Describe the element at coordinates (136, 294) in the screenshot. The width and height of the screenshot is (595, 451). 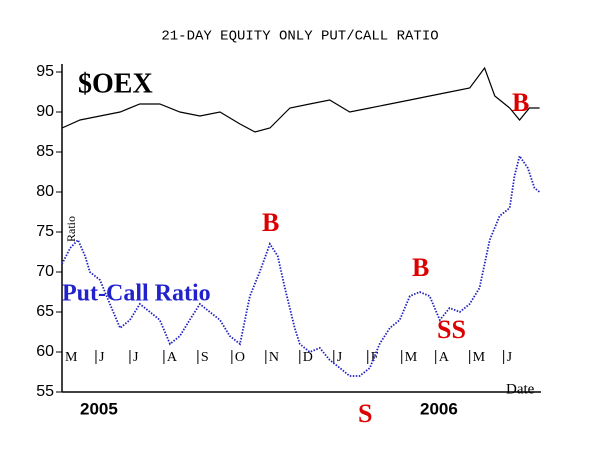
I see `annotation: Put-Call Ratio` at that location.